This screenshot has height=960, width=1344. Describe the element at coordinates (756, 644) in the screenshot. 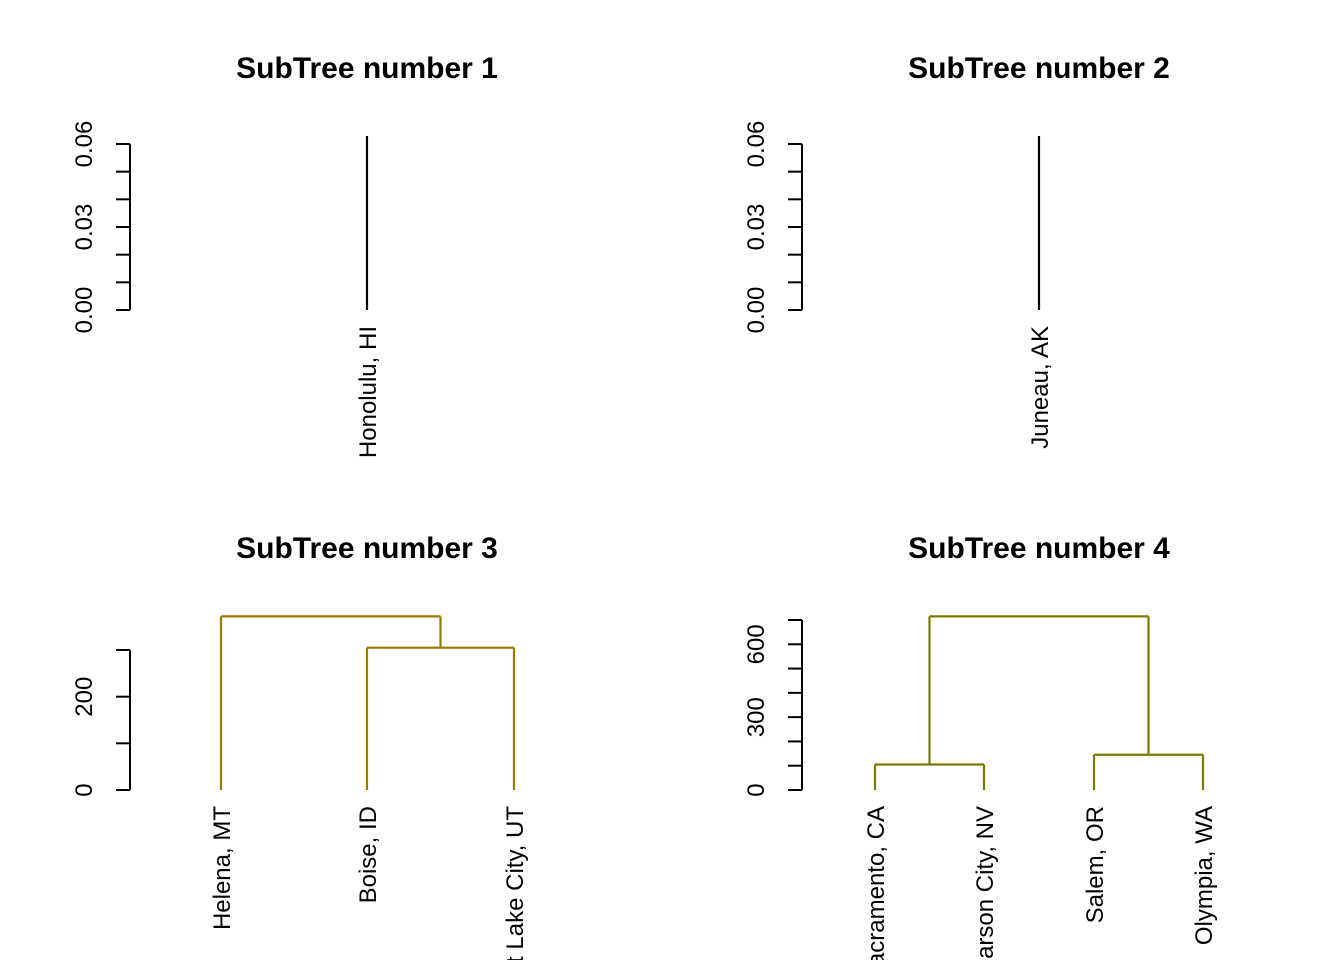

I see `y-tick-label: 600` at that location.